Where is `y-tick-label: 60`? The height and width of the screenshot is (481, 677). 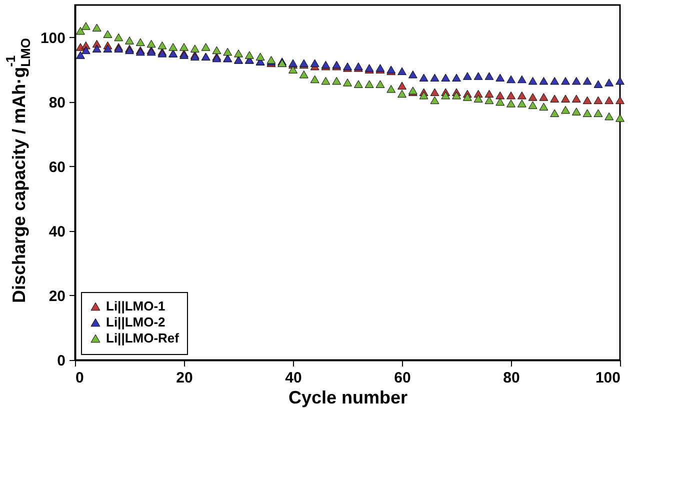 y-tick-label: 60 is located at coordinates (57, 167).